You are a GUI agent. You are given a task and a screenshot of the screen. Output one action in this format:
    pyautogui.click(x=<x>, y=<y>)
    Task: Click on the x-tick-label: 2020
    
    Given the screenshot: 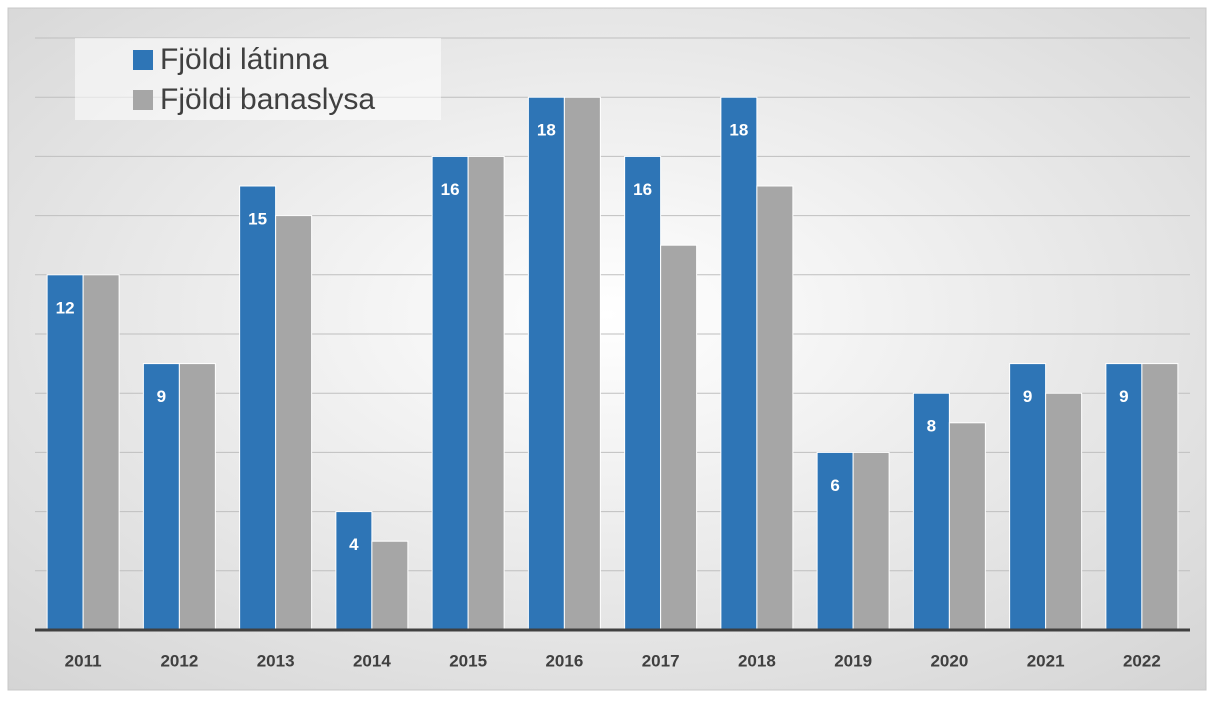 What is the action you would take?
    pyautogui.click(x=949, y=660)
    